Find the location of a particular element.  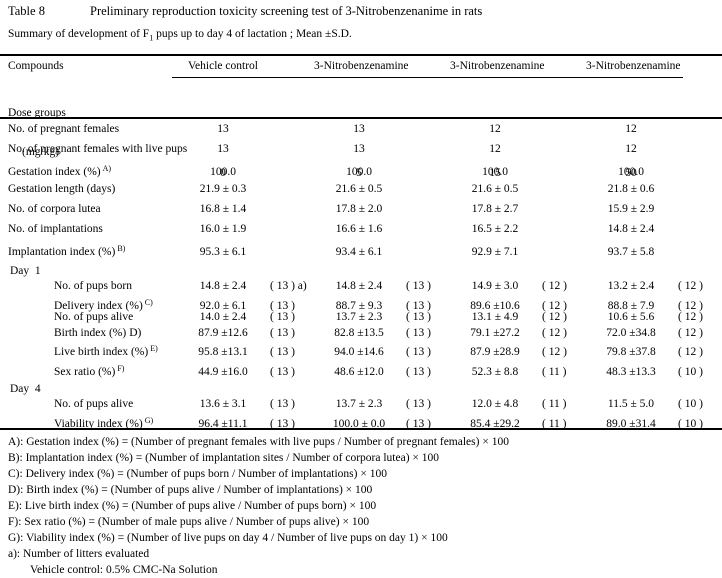

cell-value: 15.9 ± 2.9 is located at coordinates (631, 209).